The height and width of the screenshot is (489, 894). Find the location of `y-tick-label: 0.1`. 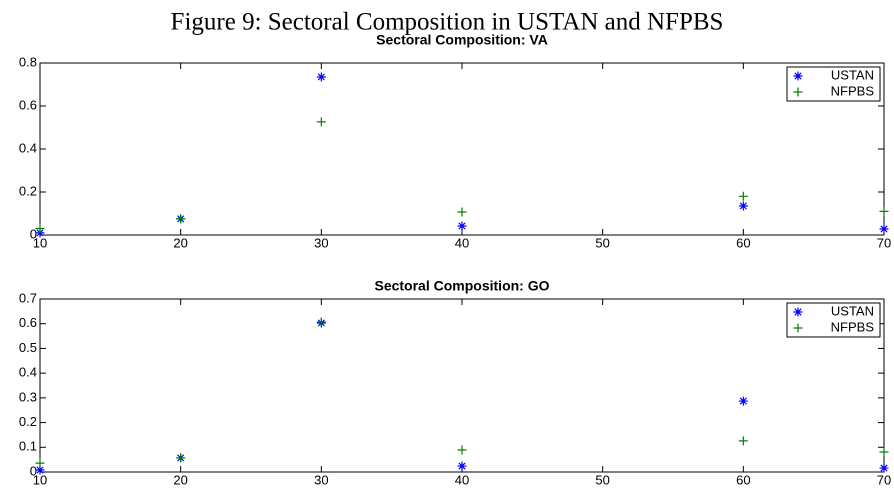

y-tick-label: 0.1 is located at coordinates (28, 446).